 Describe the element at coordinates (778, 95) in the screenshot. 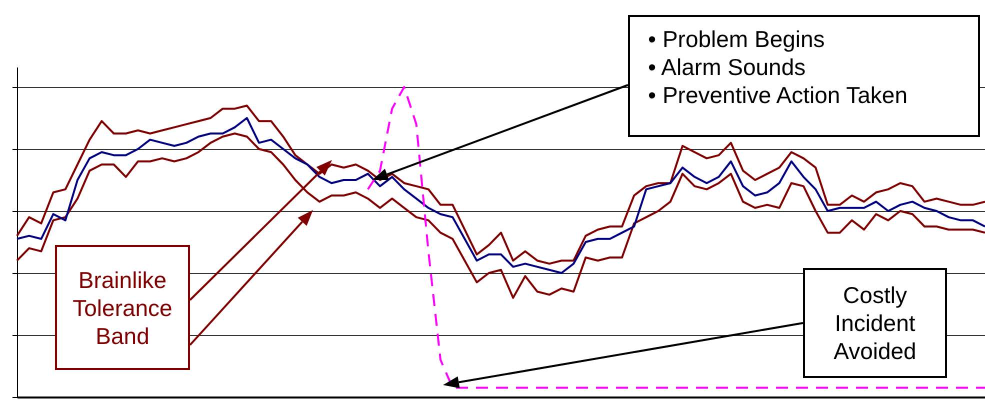

I see `annotation: • Preventive Action Taken` at that location.